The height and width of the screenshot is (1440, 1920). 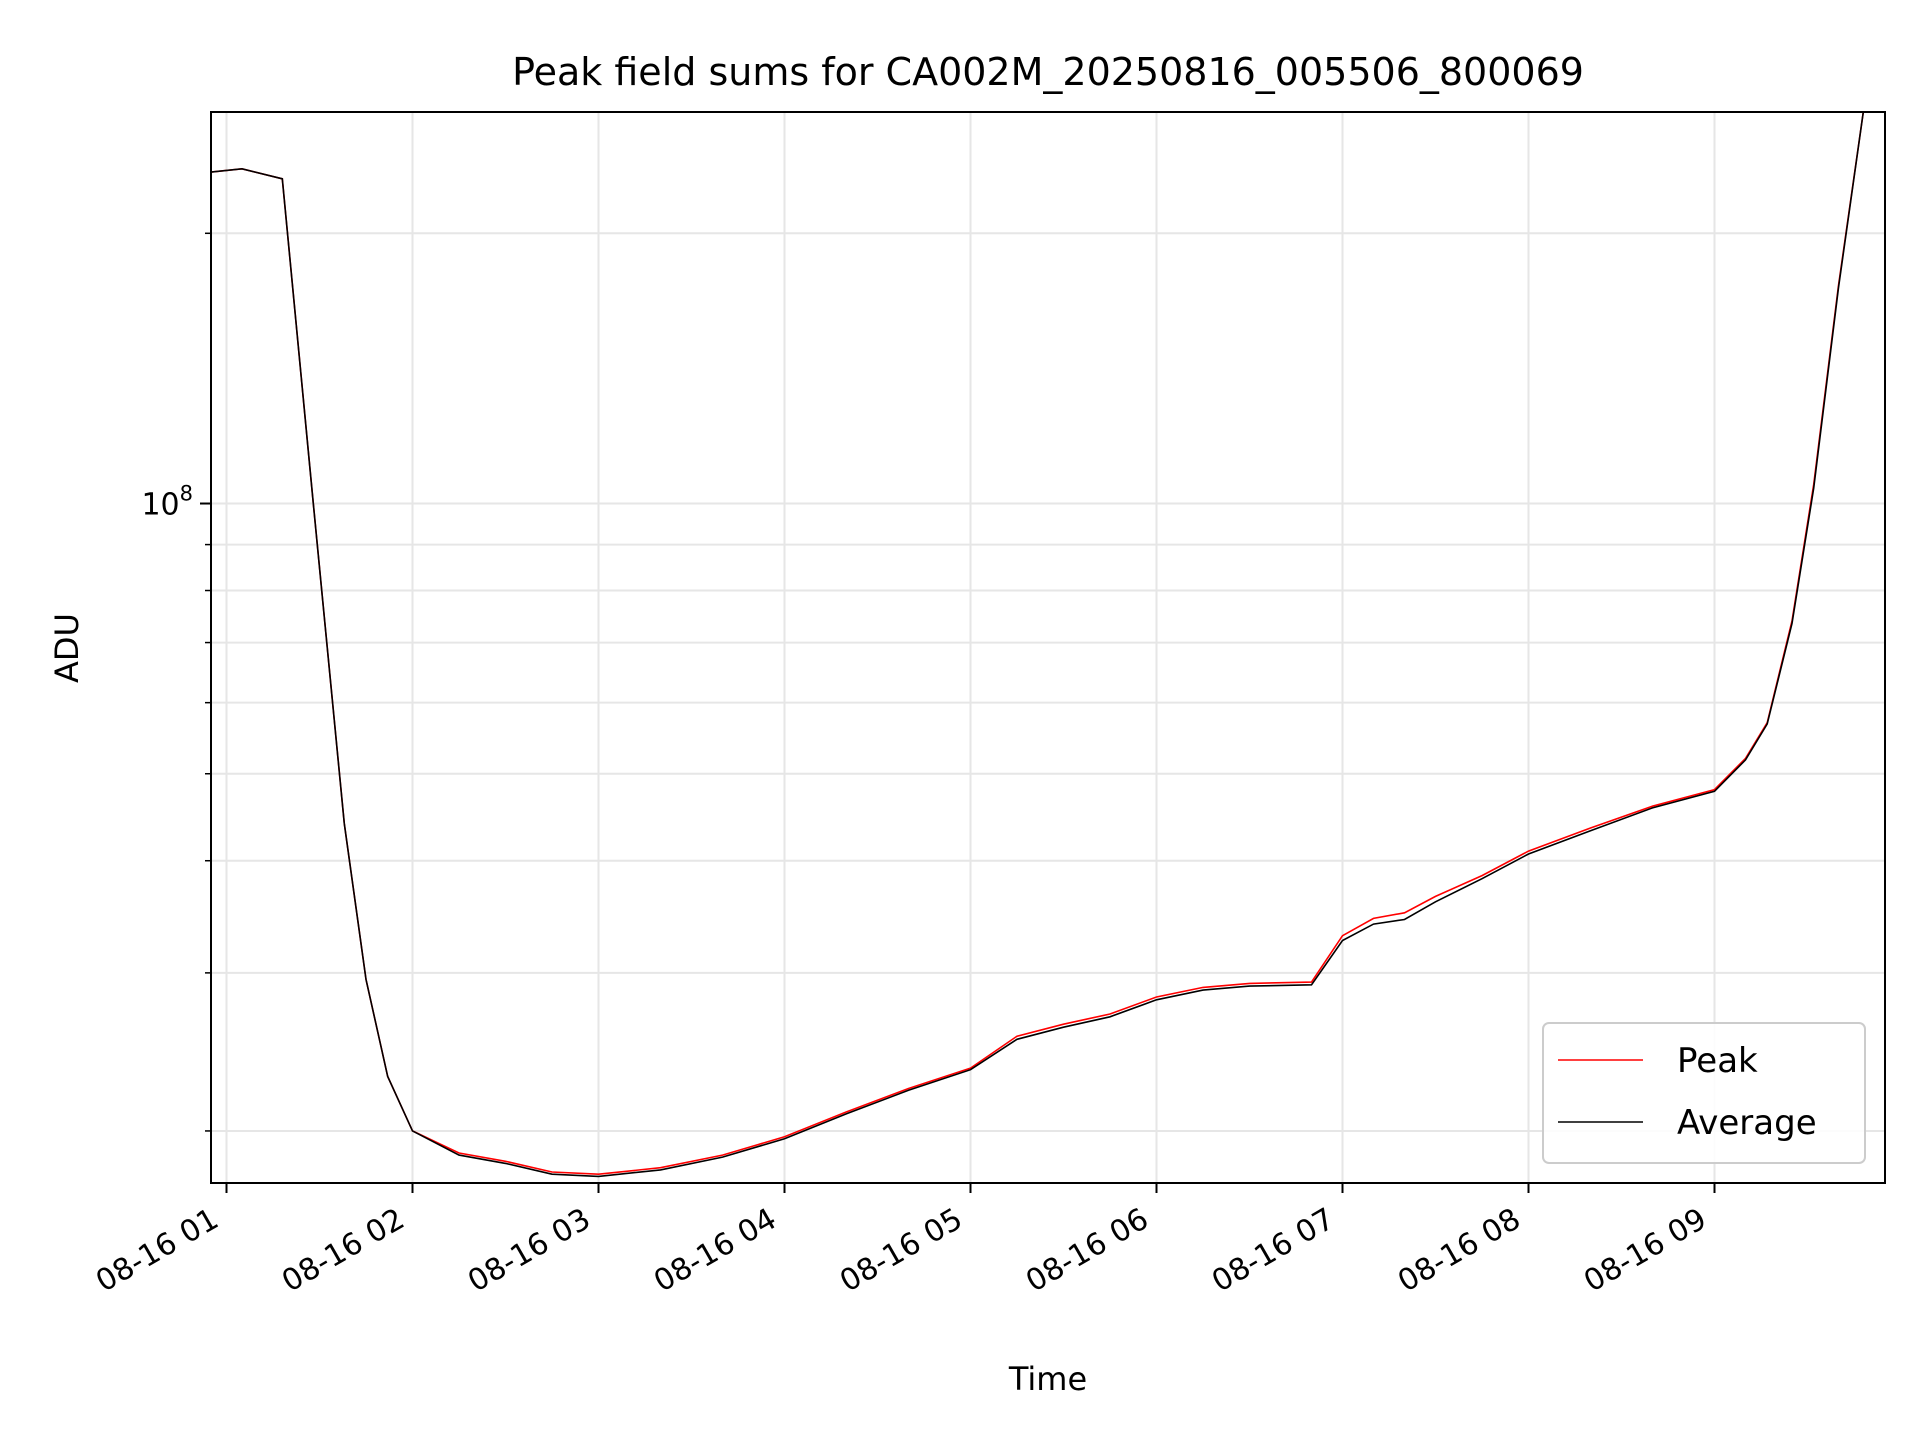 I want to click on legend-label-peak: Peak, so click(x=1717, y=1061).